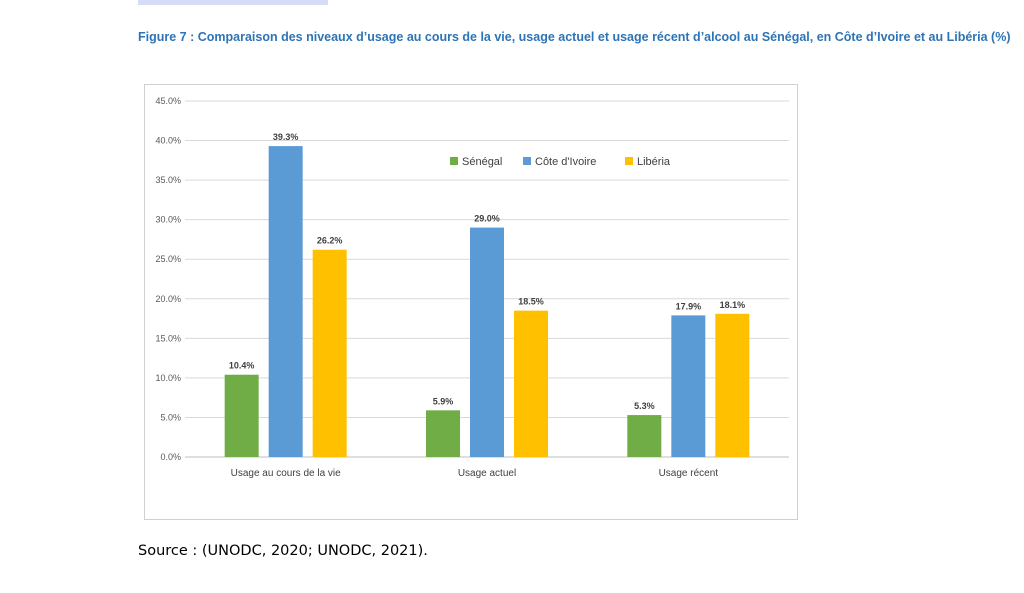 The width and height of the screenshot is (1024, 593). What do you see at coordinates (689, 306) in the screenshot?
I see `data-label: 17.9%` at bounding box center [689, 306].